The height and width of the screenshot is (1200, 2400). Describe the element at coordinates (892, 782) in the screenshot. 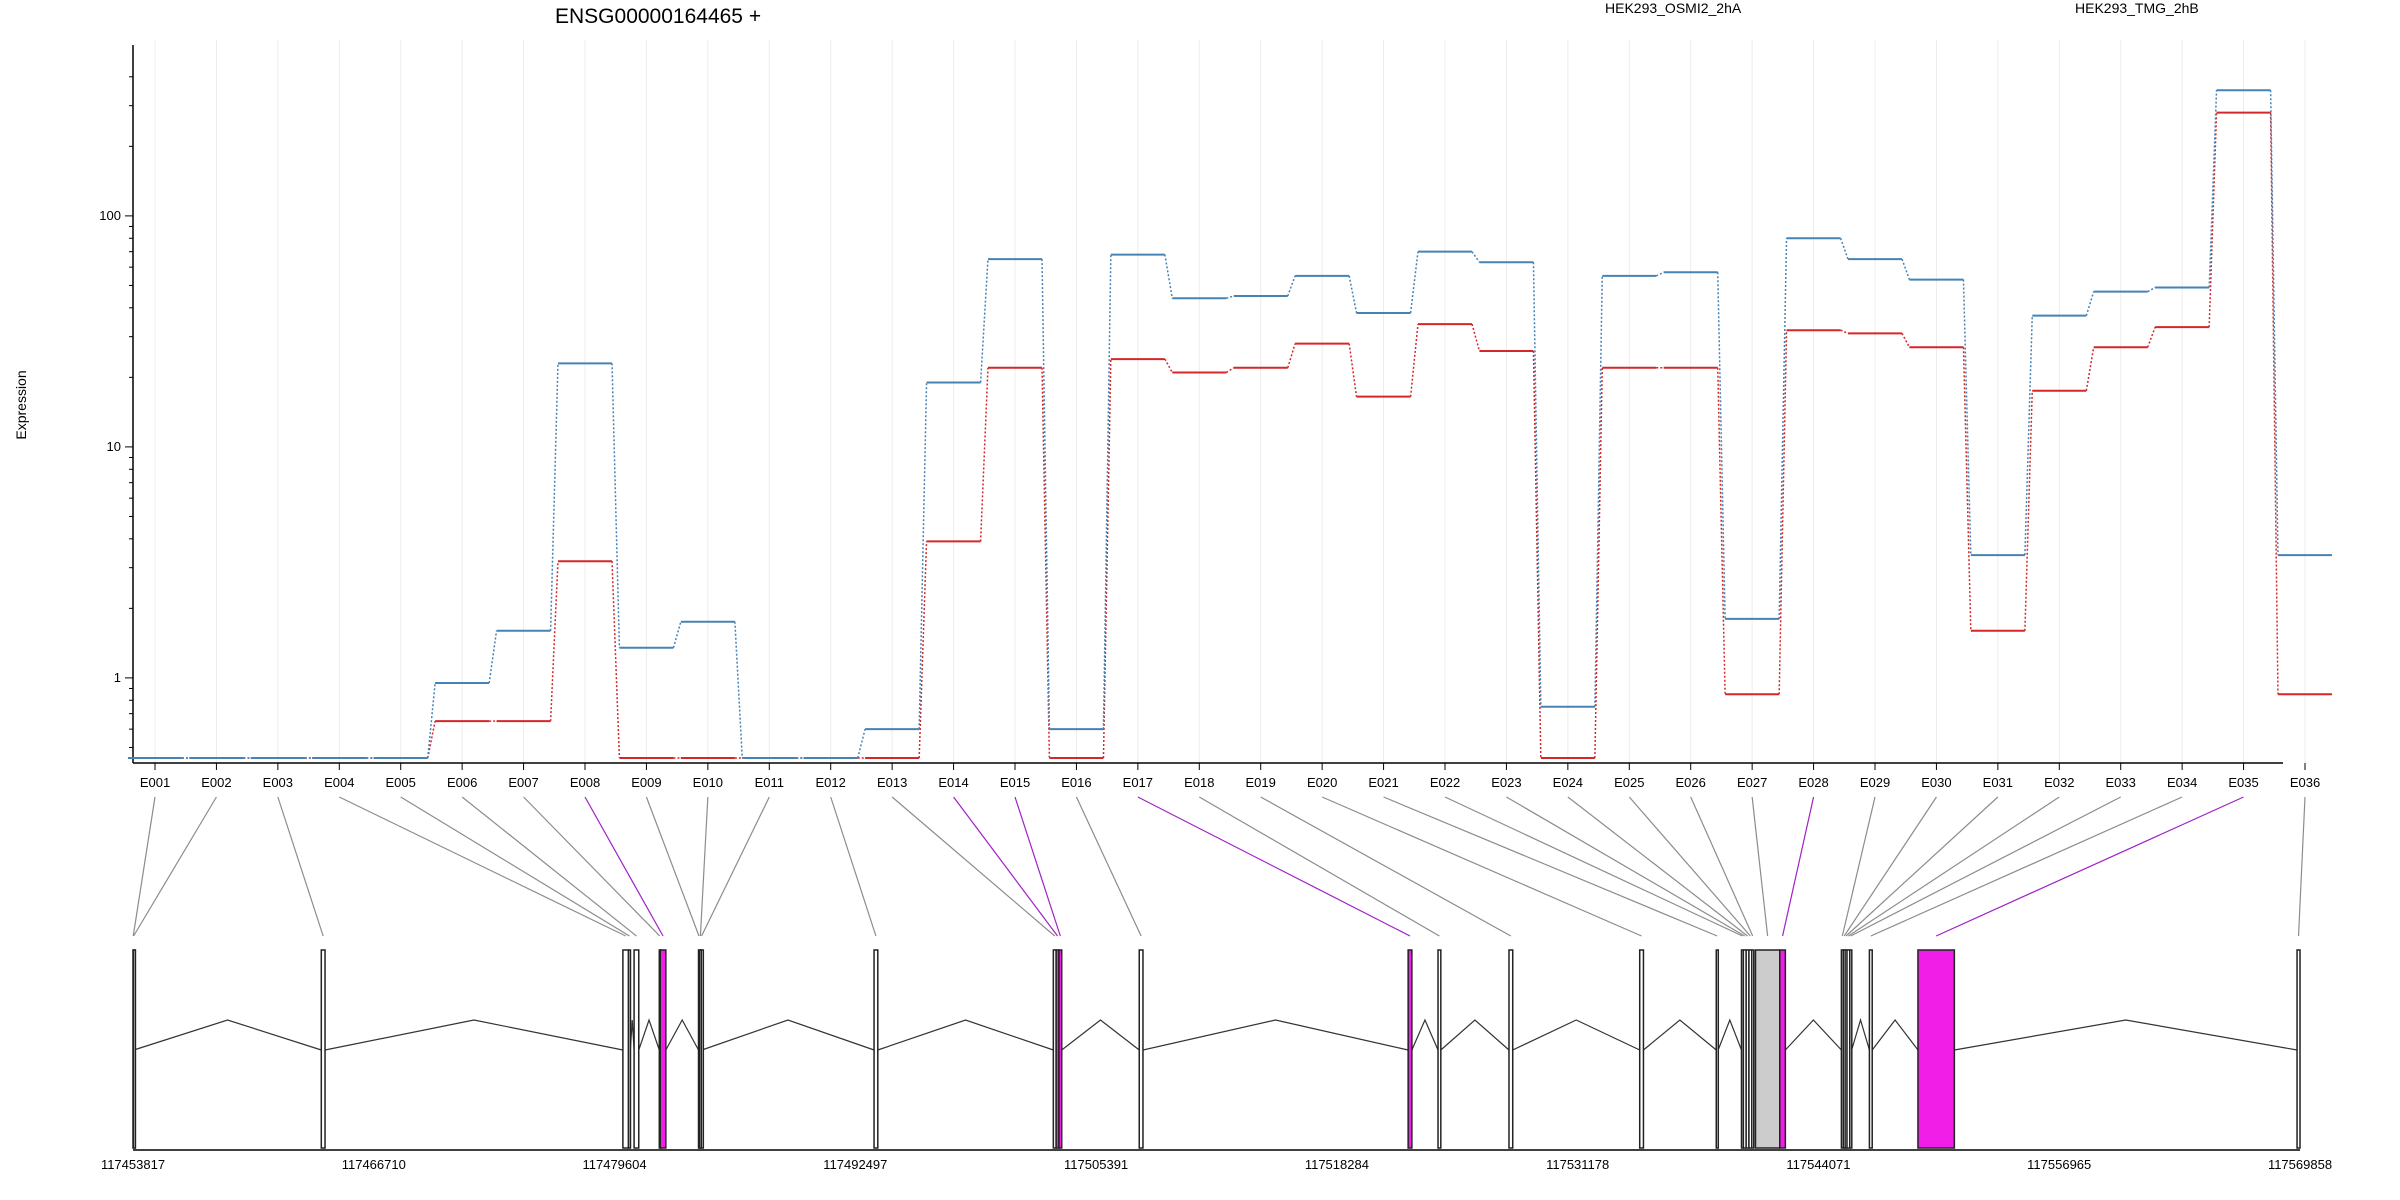

I see `x-tick-label: E013` at that location.